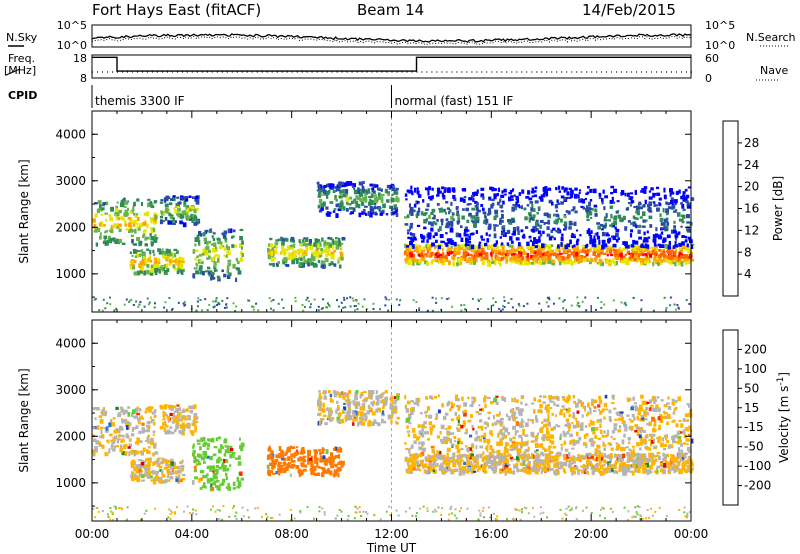 Image resolution: width=800 pixels, height=554 pixels. Describe the element at coordinates (591, 534) in the screenshot. I see `x-tick-label: 20:00` at that location.